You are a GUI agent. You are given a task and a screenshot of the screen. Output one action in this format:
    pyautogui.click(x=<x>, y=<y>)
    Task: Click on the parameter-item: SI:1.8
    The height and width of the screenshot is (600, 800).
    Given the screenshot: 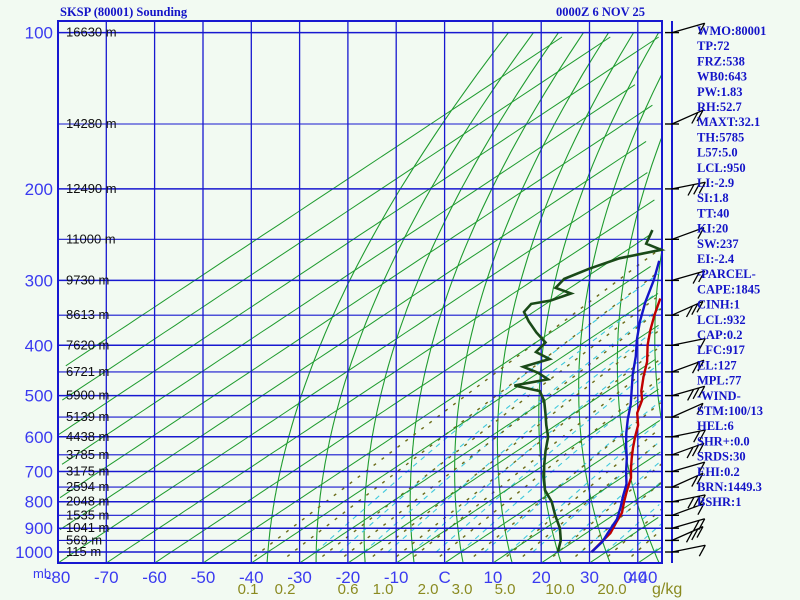 What is the action you would take?
    pyautogui.click(x=713, y=198)
    